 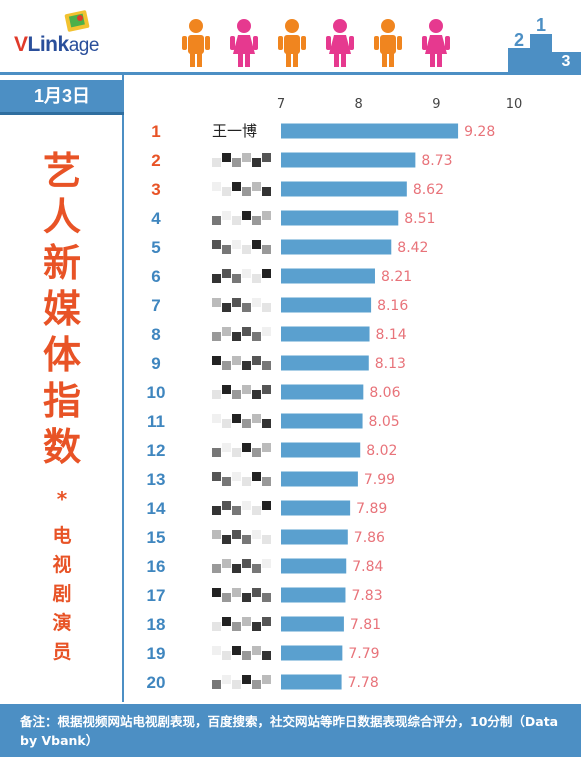 What do you see at coordinates (234, 131) in the screenshot?
I see `artist-name-label: 王一博` at bounding box center [234, 131].